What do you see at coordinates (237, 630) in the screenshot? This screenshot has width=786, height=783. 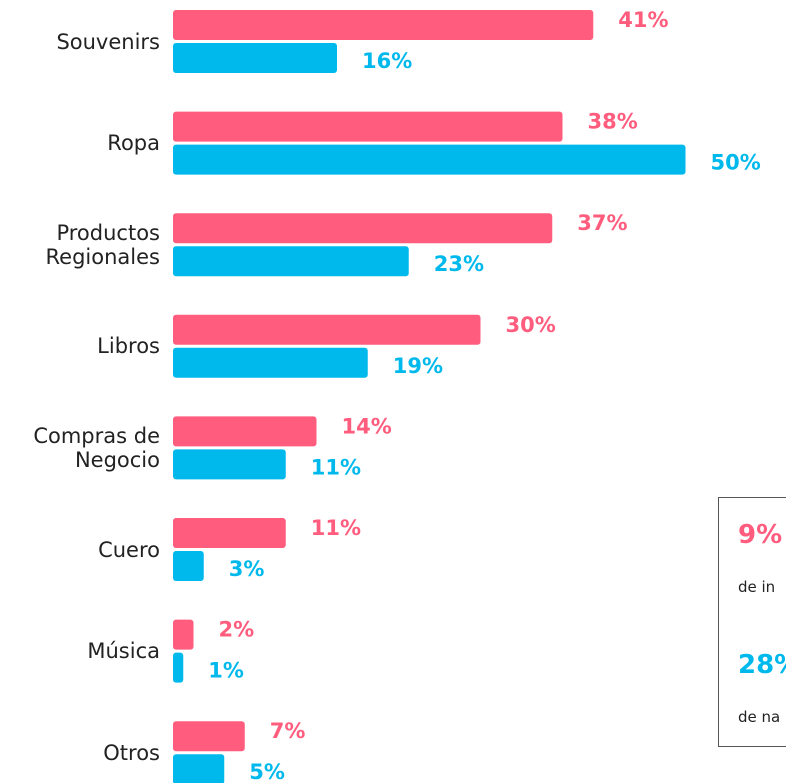 I see `value-label: 2%` at bounding box center [237, 630].